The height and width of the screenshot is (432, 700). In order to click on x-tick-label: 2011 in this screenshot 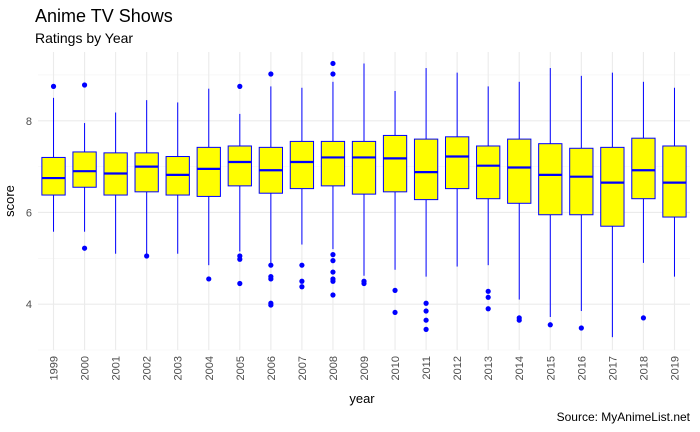, I will do `click(427, 368)`.